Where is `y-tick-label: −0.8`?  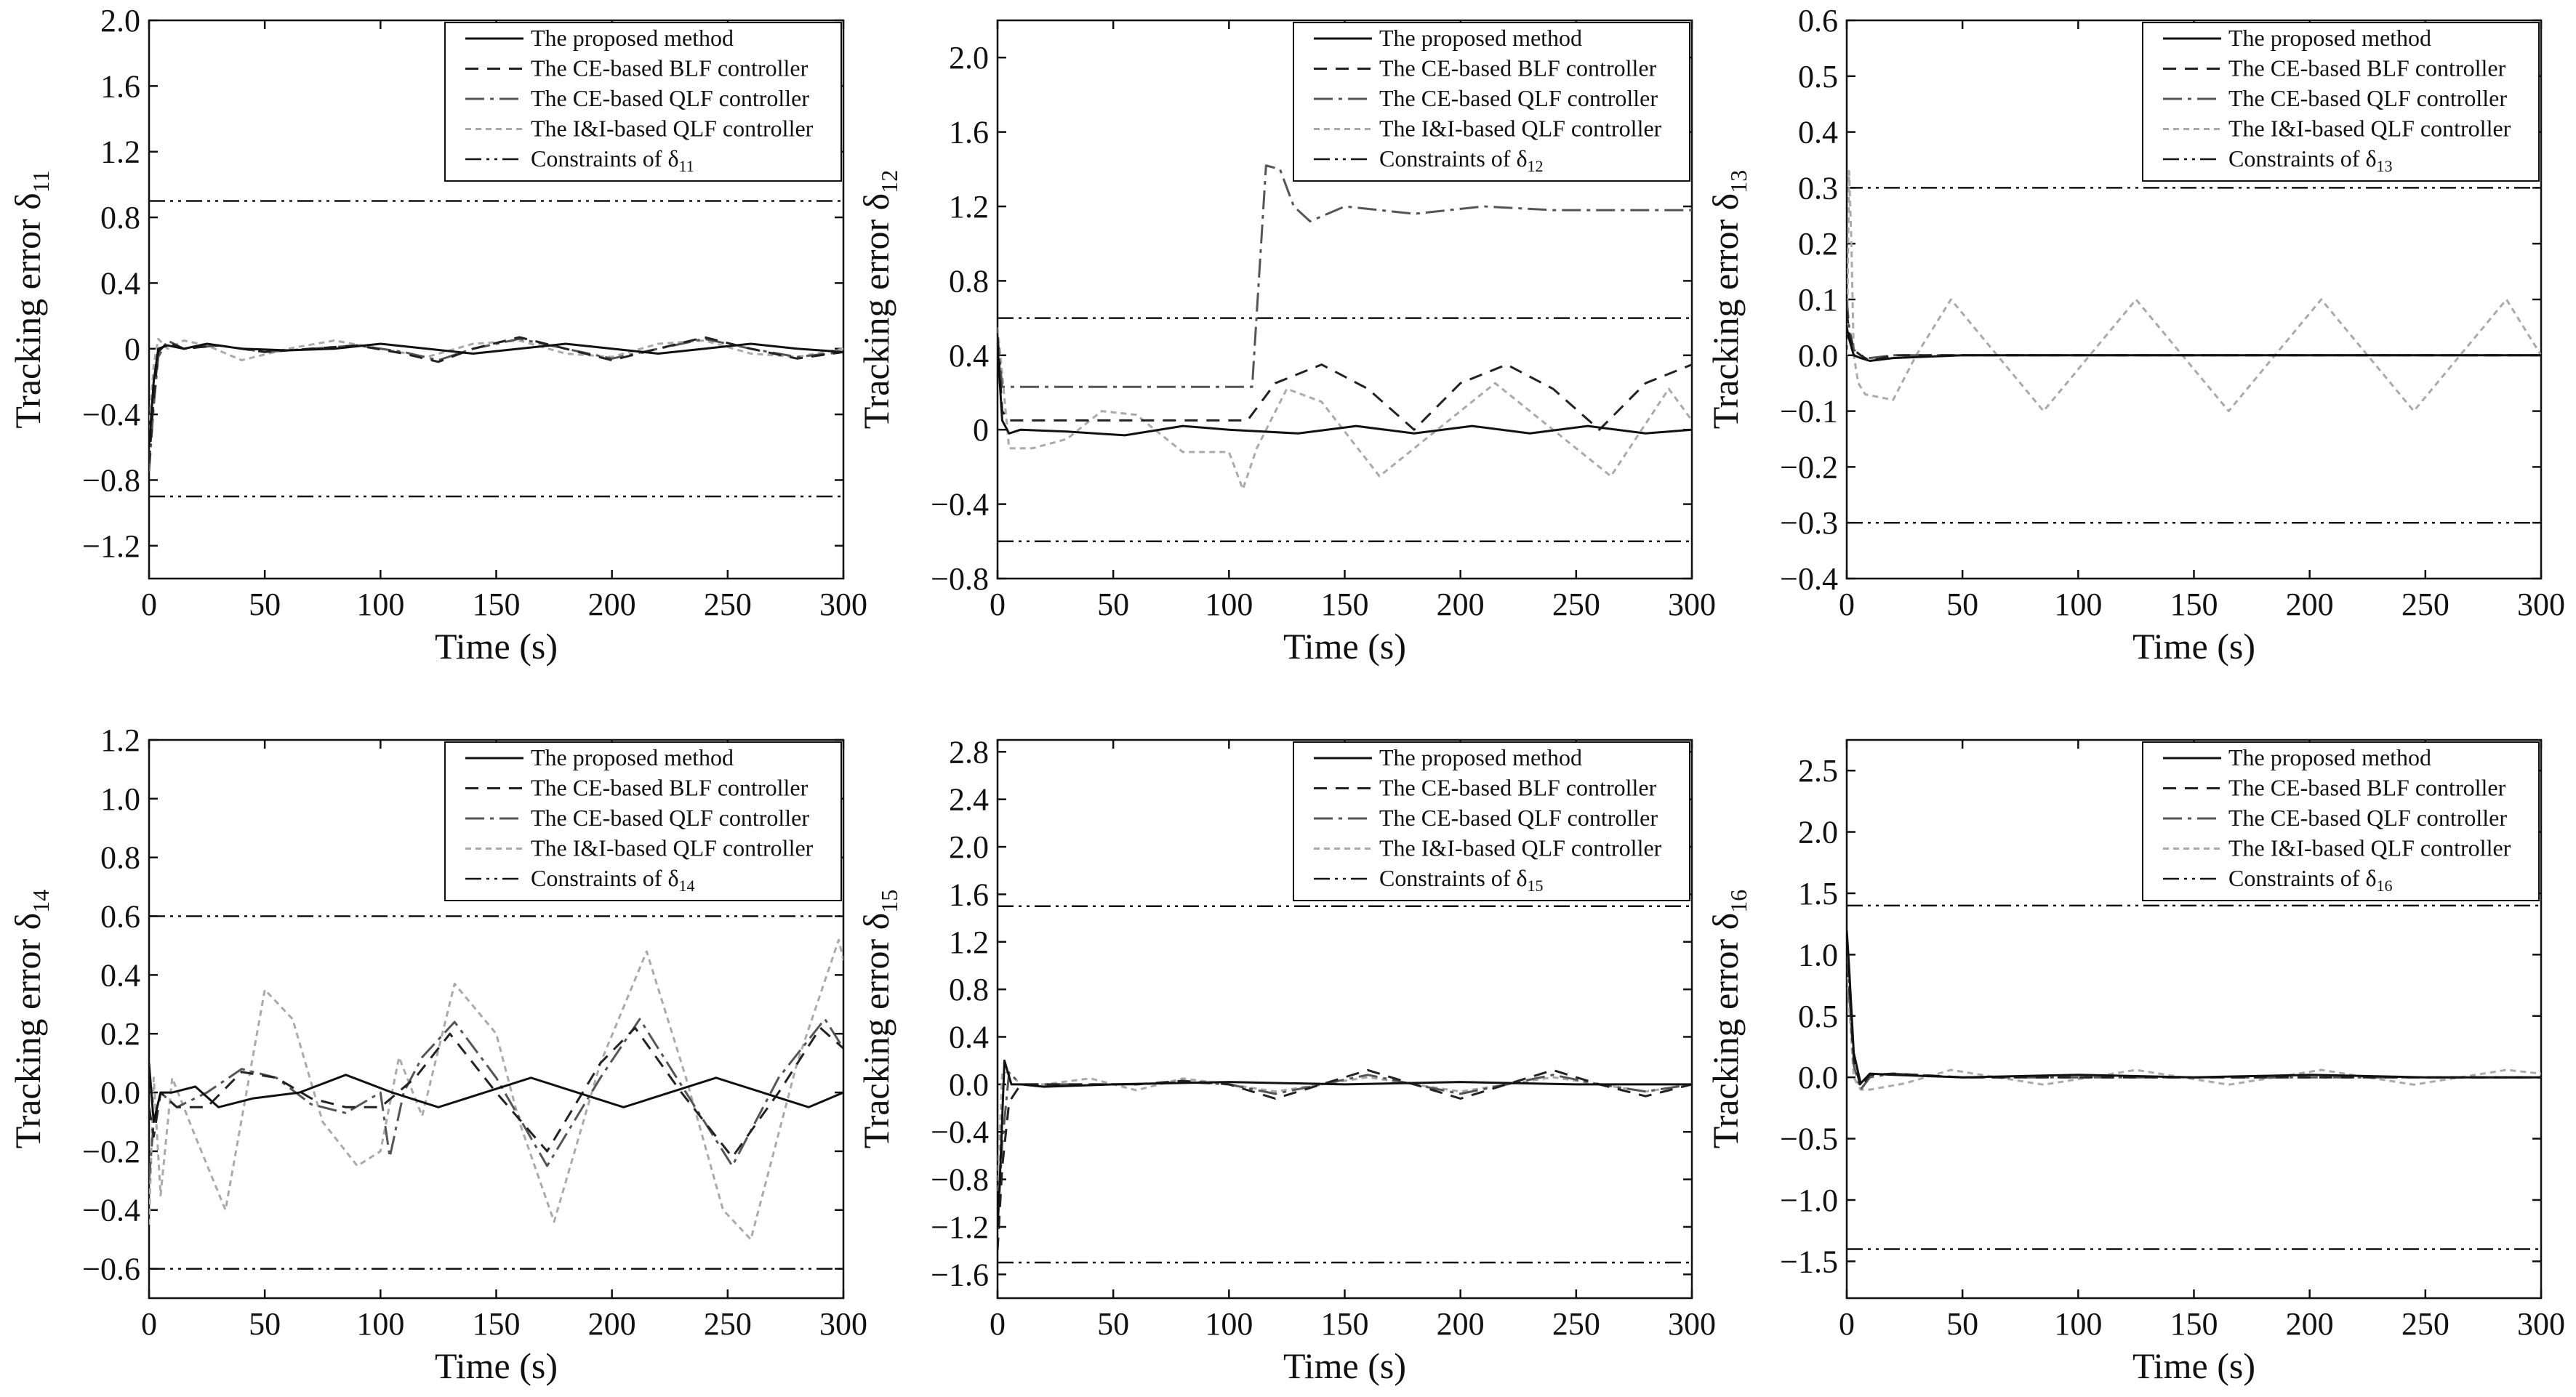
y-tick-label: −0.8 is located at coordinates (960, 579).